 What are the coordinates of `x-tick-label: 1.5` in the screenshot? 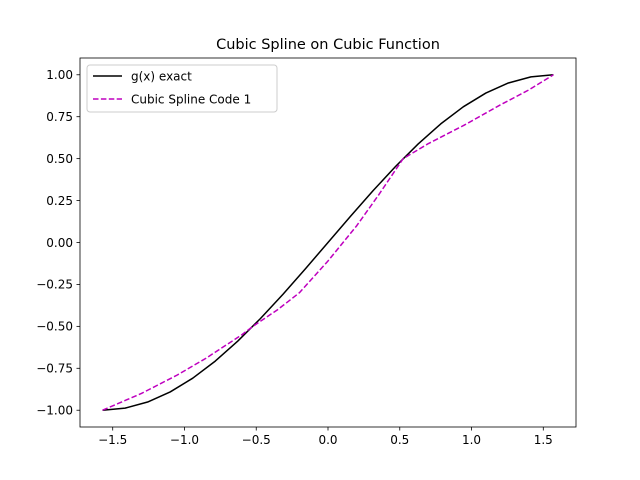 It's located at (543, 440).